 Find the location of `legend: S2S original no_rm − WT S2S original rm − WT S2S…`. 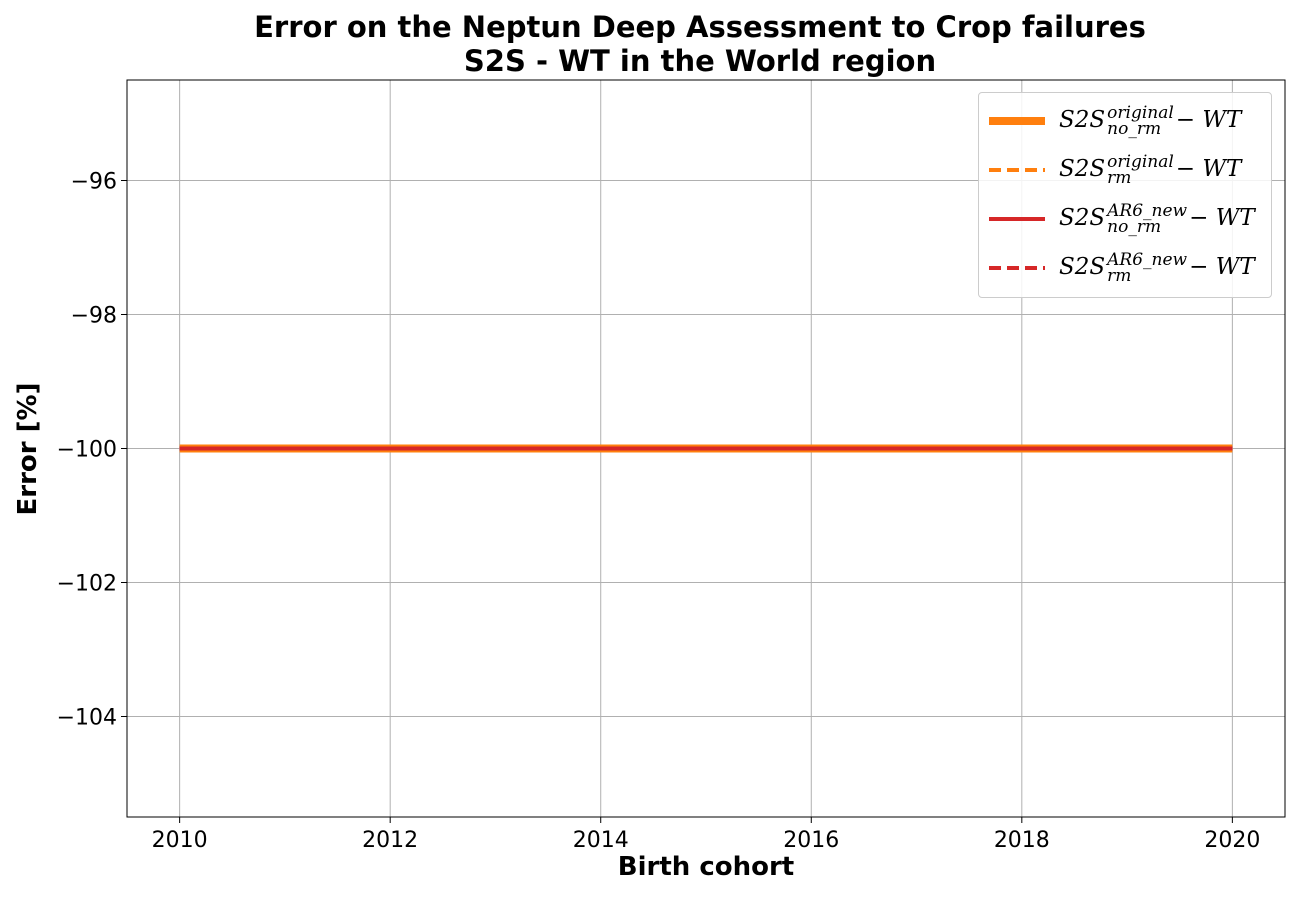

legend: S2S original no_rm − WT S2S original rm − WT S2S… is located at coordinates (1125, 195).